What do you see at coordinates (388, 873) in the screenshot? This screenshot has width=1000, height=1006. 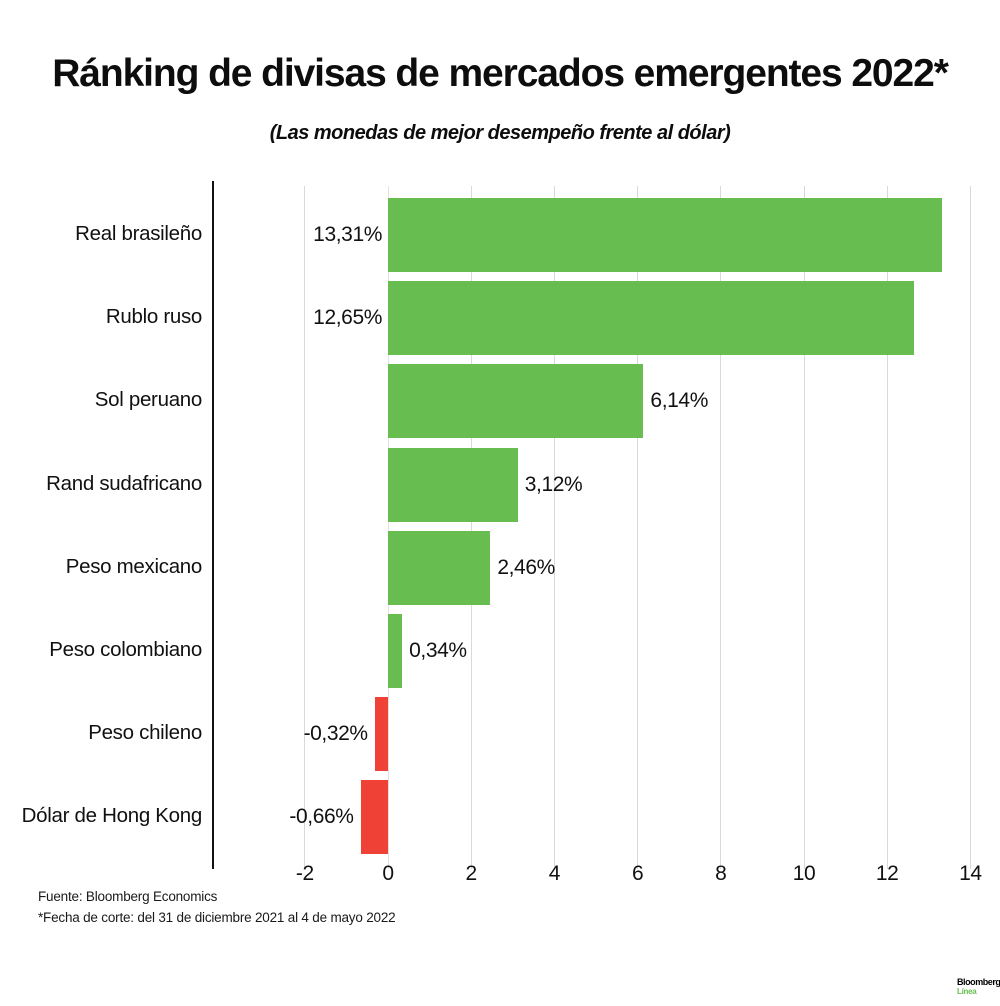 I see `x-tick-label: 0` at bounding box center [388, 873].